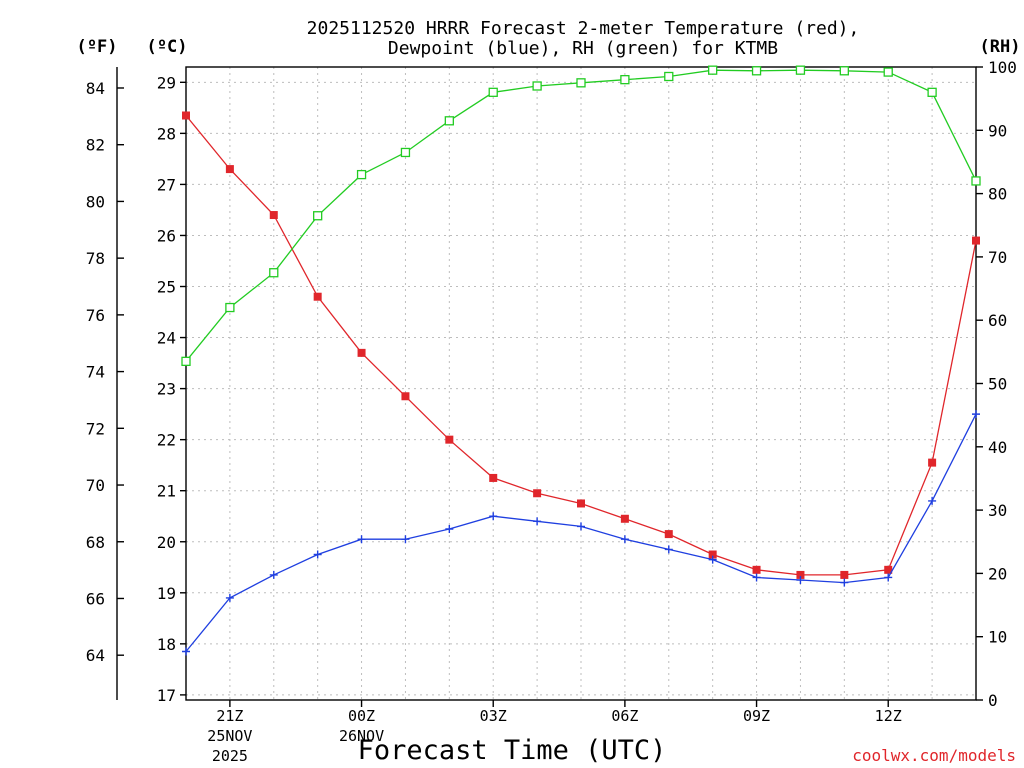 This screenshot has width=1024, height=768. What do you see at coordinates (95, 145) in the screenshot?
I see `fahrenheit-tick-label: 82` at bounding box center [95, 145].